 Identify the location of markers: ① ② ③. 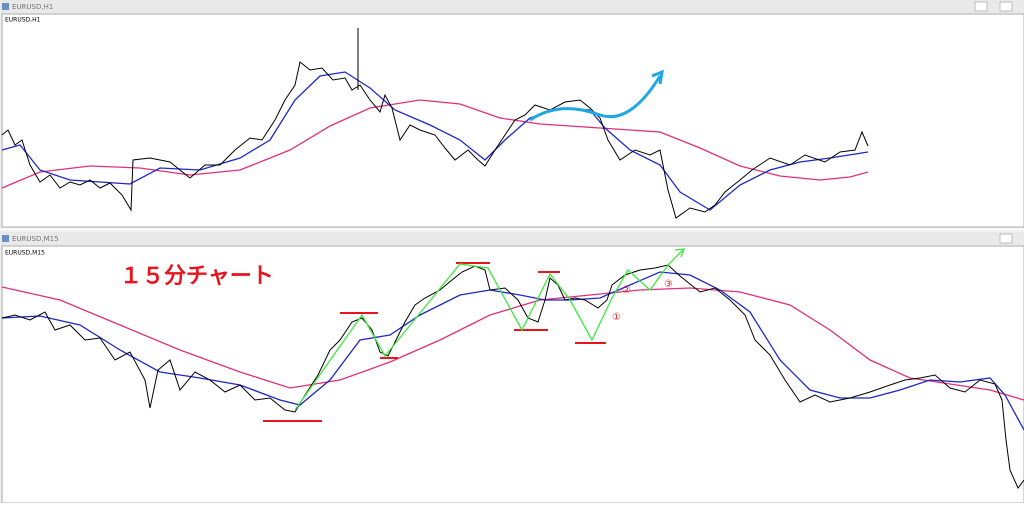
(642, 301).